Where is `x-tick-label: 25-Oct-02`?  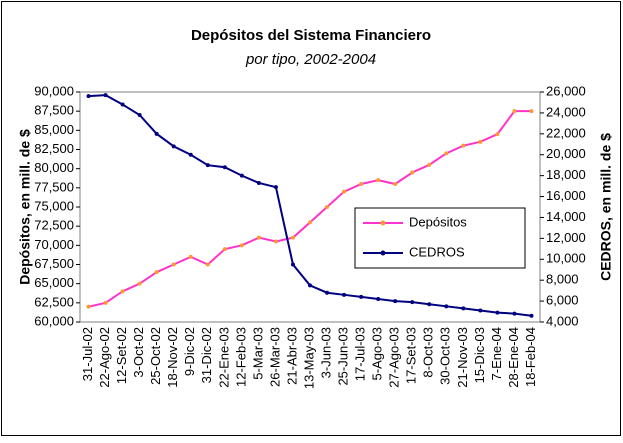
x-tick-label: 25-Oct-02 is located at coordinates (155, 356).